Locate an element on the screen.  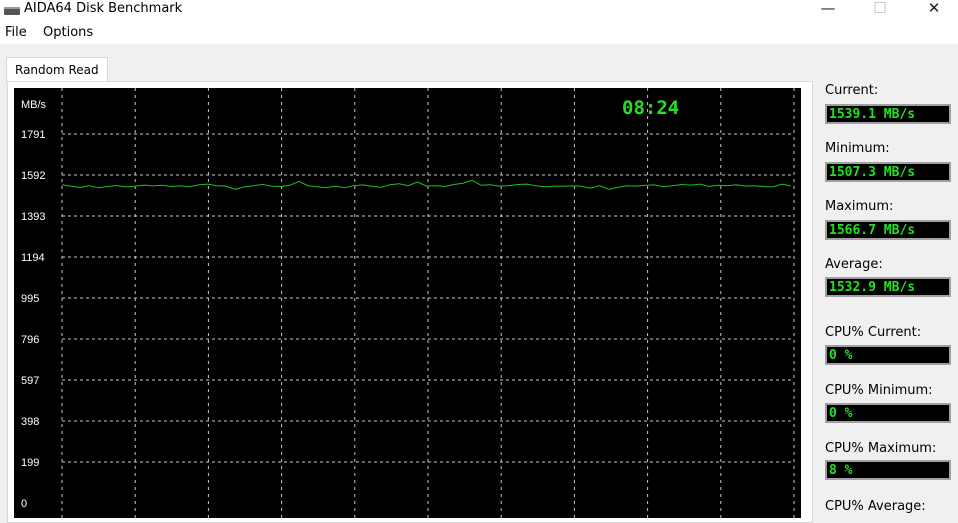
stat-label: Minimum: is located at coordinates (857, 148).